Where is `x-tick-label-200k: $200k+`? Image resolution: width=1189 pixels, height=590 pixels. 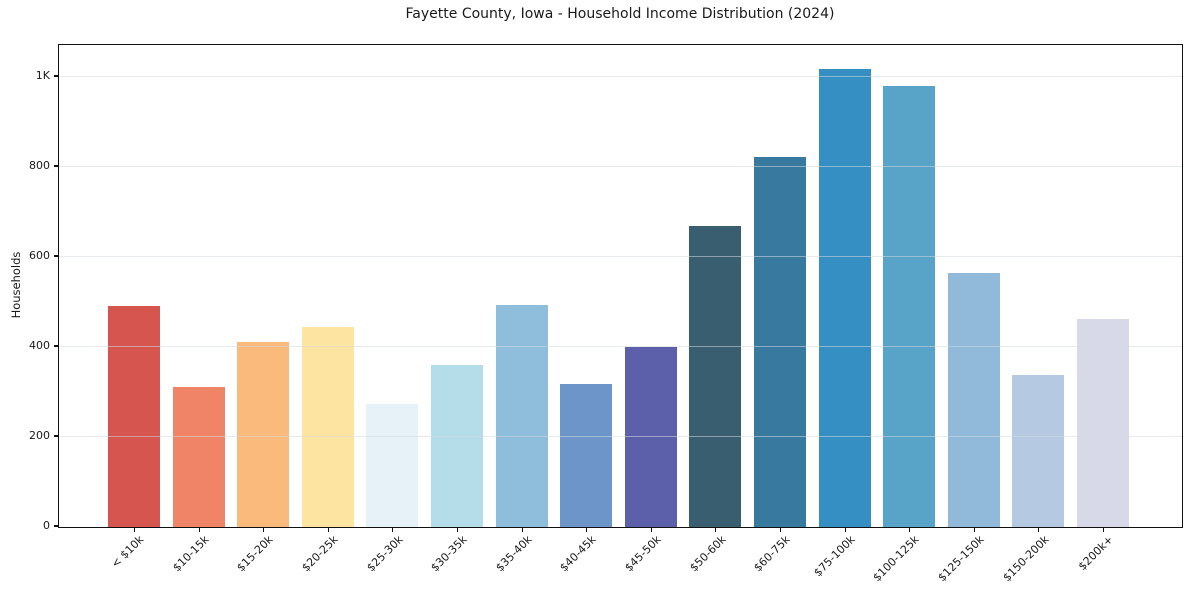 x-tick-label-200k: $200k+ is located at coordinates (1095, 553).